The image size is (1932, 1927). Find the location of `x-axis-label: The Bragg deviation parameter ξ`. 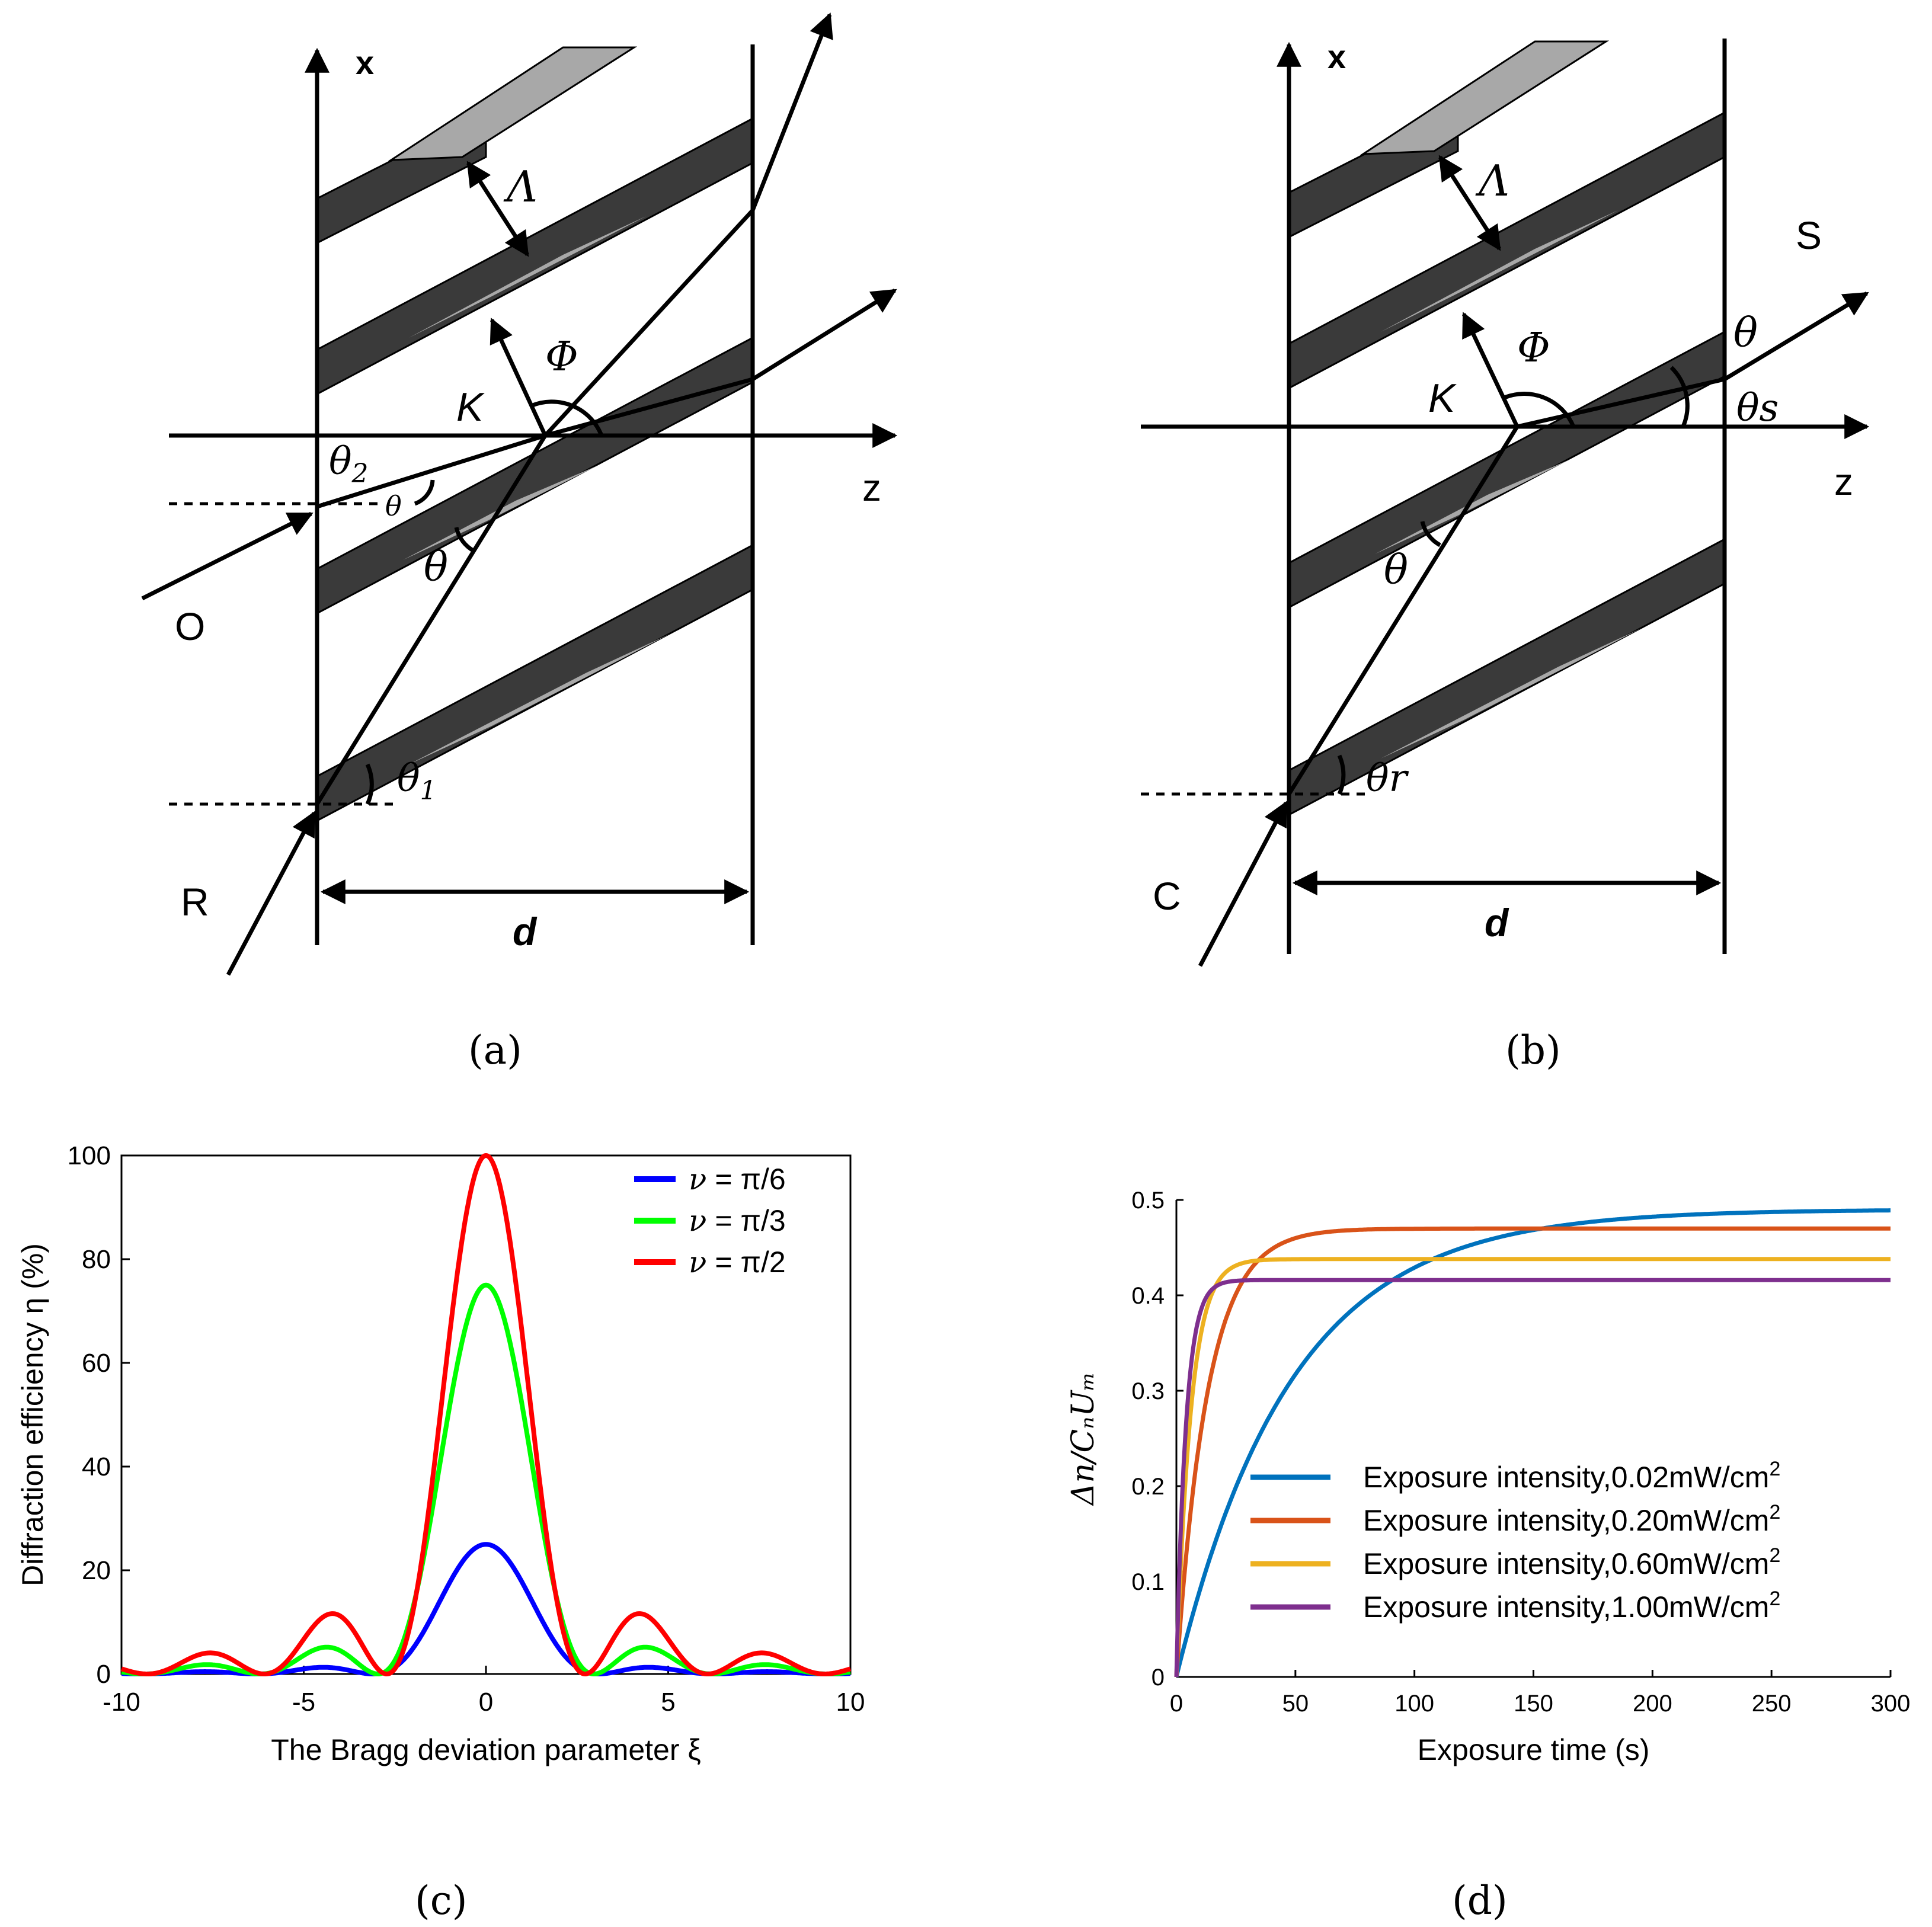

x-axis-label: The Bragg deviation parameter ξ is located at coordinates (486, 1749).